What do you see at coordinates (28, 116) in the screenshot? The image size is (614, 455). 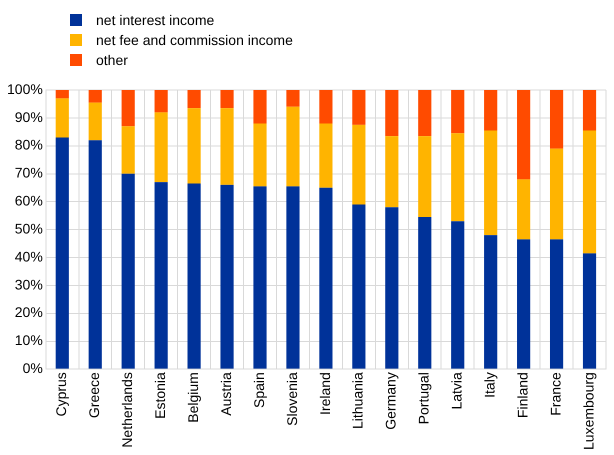 I see `y-tick-label: 90%` at bounding box center [28, 116].